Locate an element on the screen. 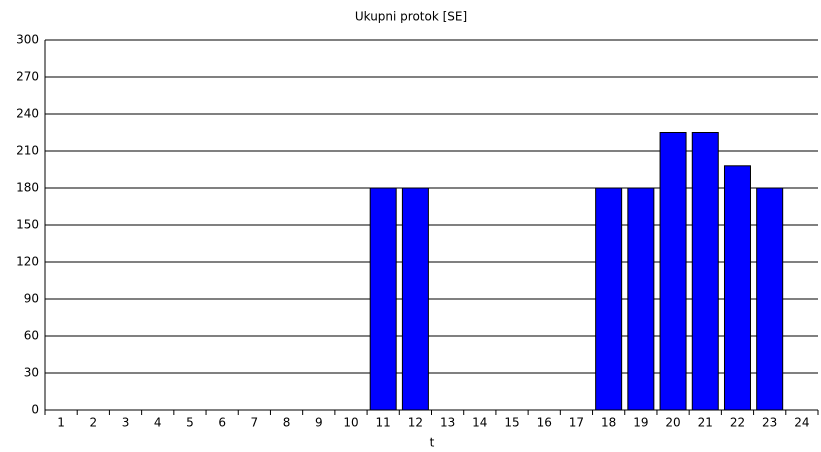  x-tick-label: 4 is located at coordinates (158, 423).